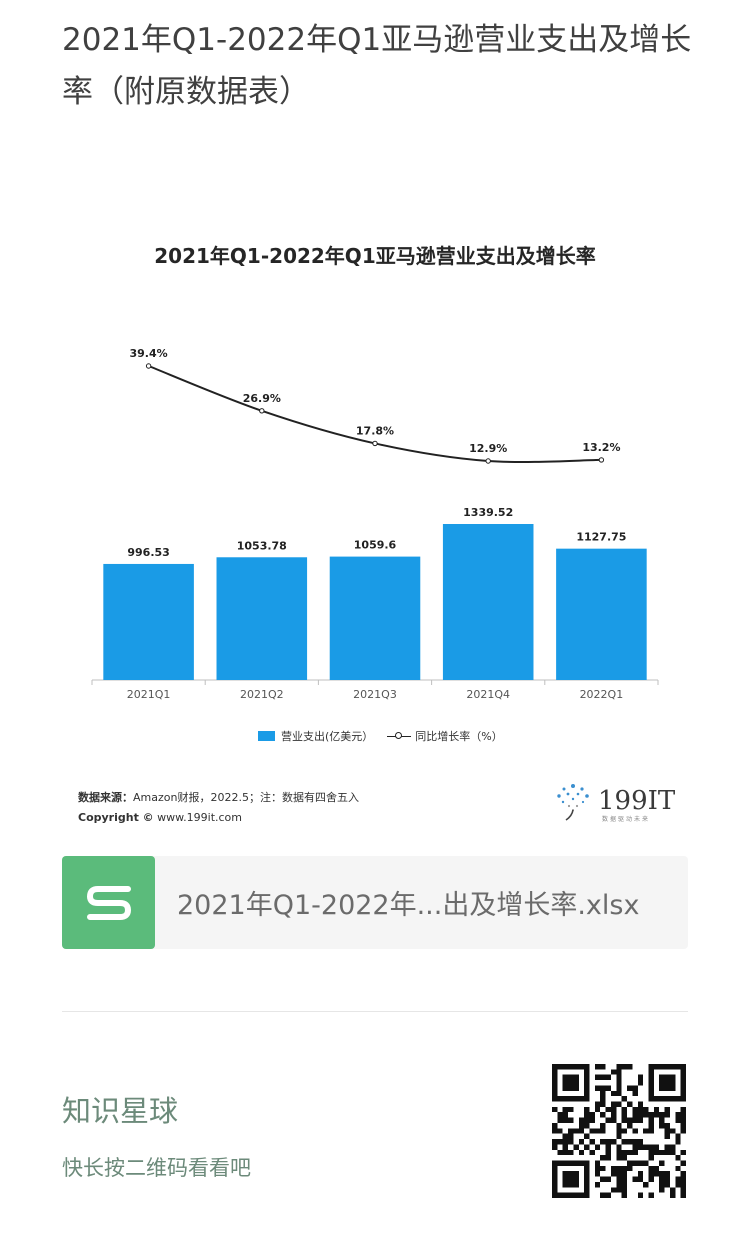 The image size is (750, 1252). What do you see at coordinates (375, 545) in the screenshot?
I see `bar-value-label: 1059.6` at bounding box center [375, 545].